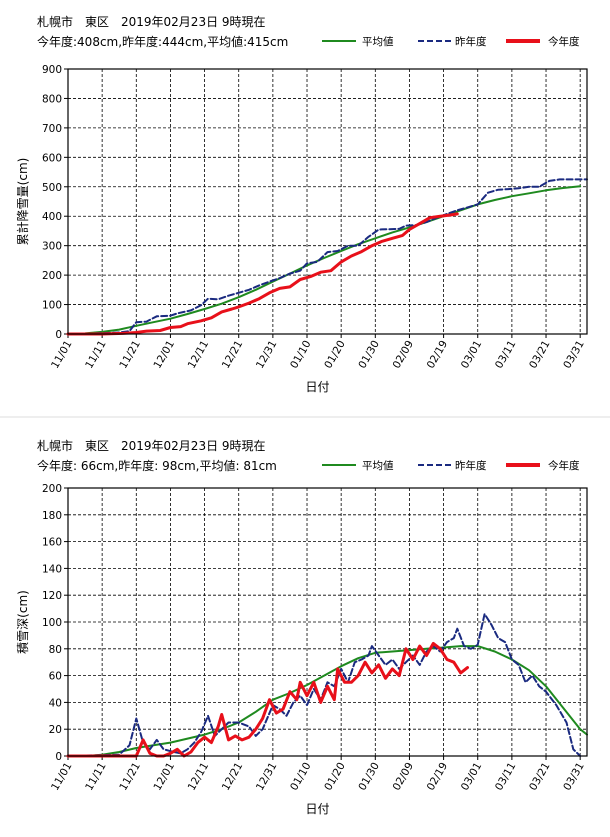 This screenshot has height=837, width=610. Describe the element at coordinates (162, 41) in the screenshot. I see `chart-subtitle: 今年度:408cm,昨年度:444cm,平均値:415cm` at that location.